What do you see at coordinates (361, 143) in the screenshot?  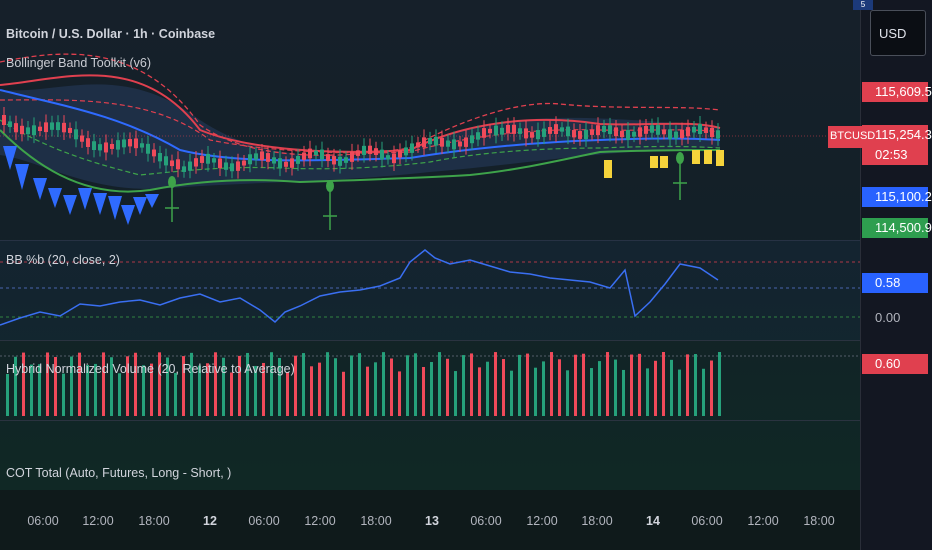 I see `candles-group` at bounding box center [361, 143].